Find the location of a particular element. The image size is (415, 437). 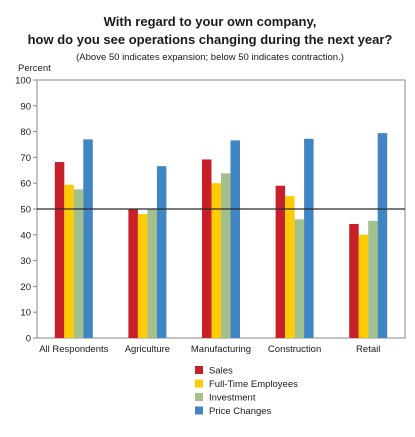

bar-full-time-employees-retail is located at coordinates (363, 286).